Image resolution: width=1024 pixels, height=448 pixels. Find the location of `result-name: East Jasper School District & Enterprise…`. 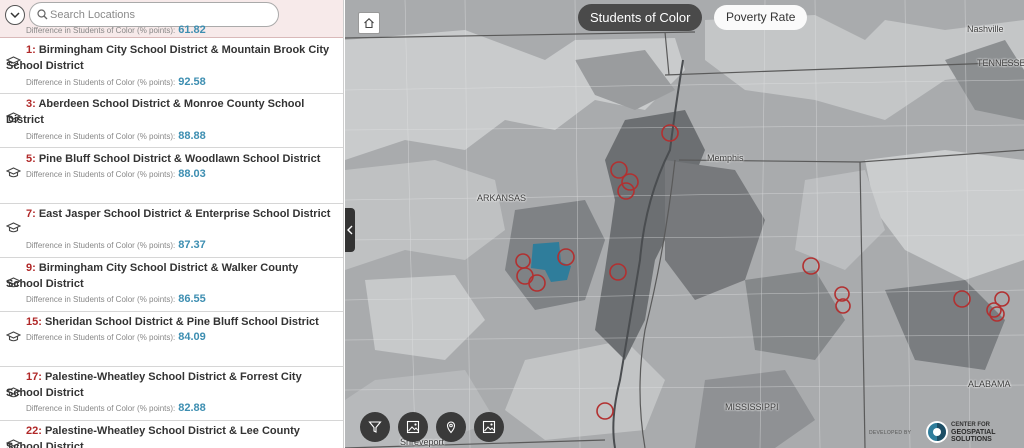

result-name: East Jasper School District & Enterprise… is located at coordinates (184, 214).